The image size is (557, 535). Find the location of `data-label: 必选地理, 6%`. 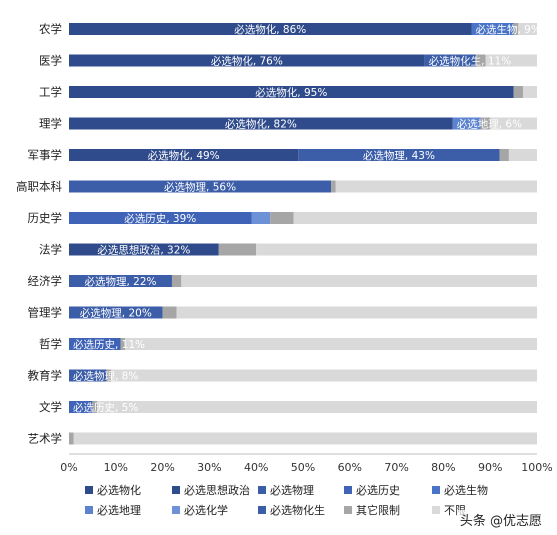

data-label: 必选地理, 6% is located at coordinates (489, 124).